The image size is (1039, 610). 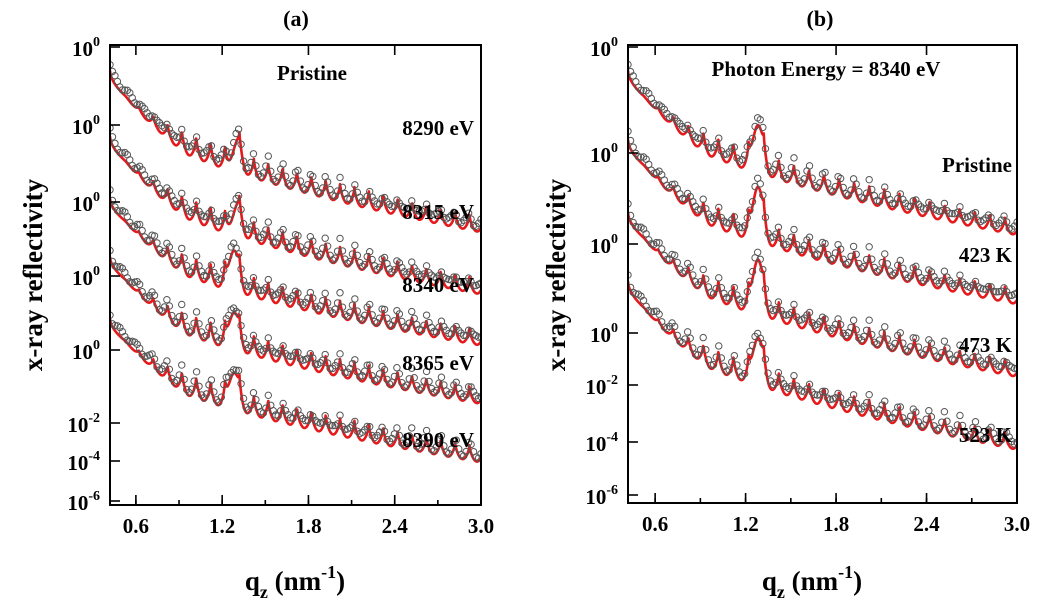 I want to click on series-label: 523 K, so click(x=986, y=435).